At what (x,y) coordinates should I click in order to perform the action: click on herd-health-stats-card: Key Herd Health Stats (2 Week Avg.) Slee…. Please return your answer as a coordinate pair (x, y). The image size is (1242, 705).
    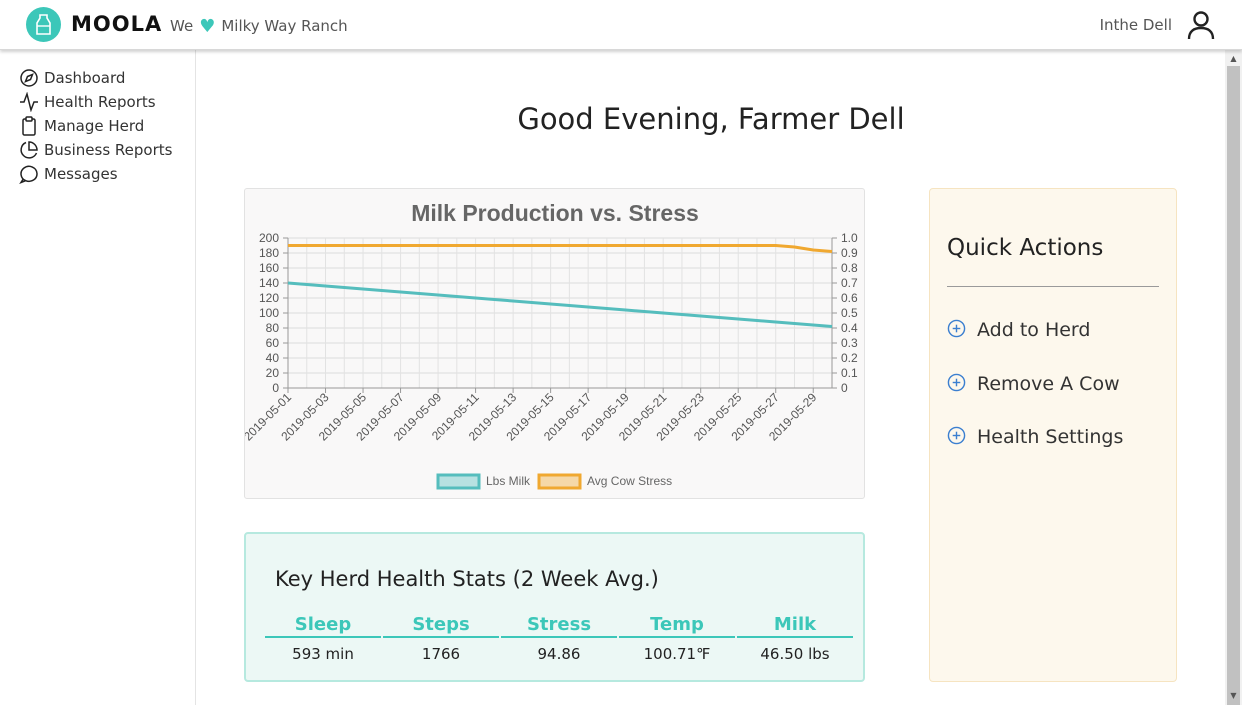
    Looking at the image, I should click on (554, 607).